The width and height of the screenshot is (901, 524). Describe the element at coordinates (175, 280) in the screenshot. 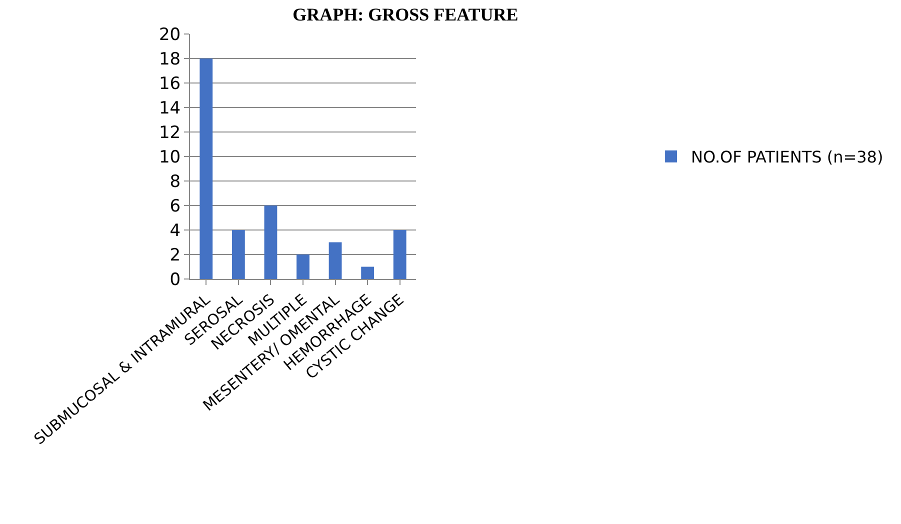

I see `y-tick-label: 0` at that location.